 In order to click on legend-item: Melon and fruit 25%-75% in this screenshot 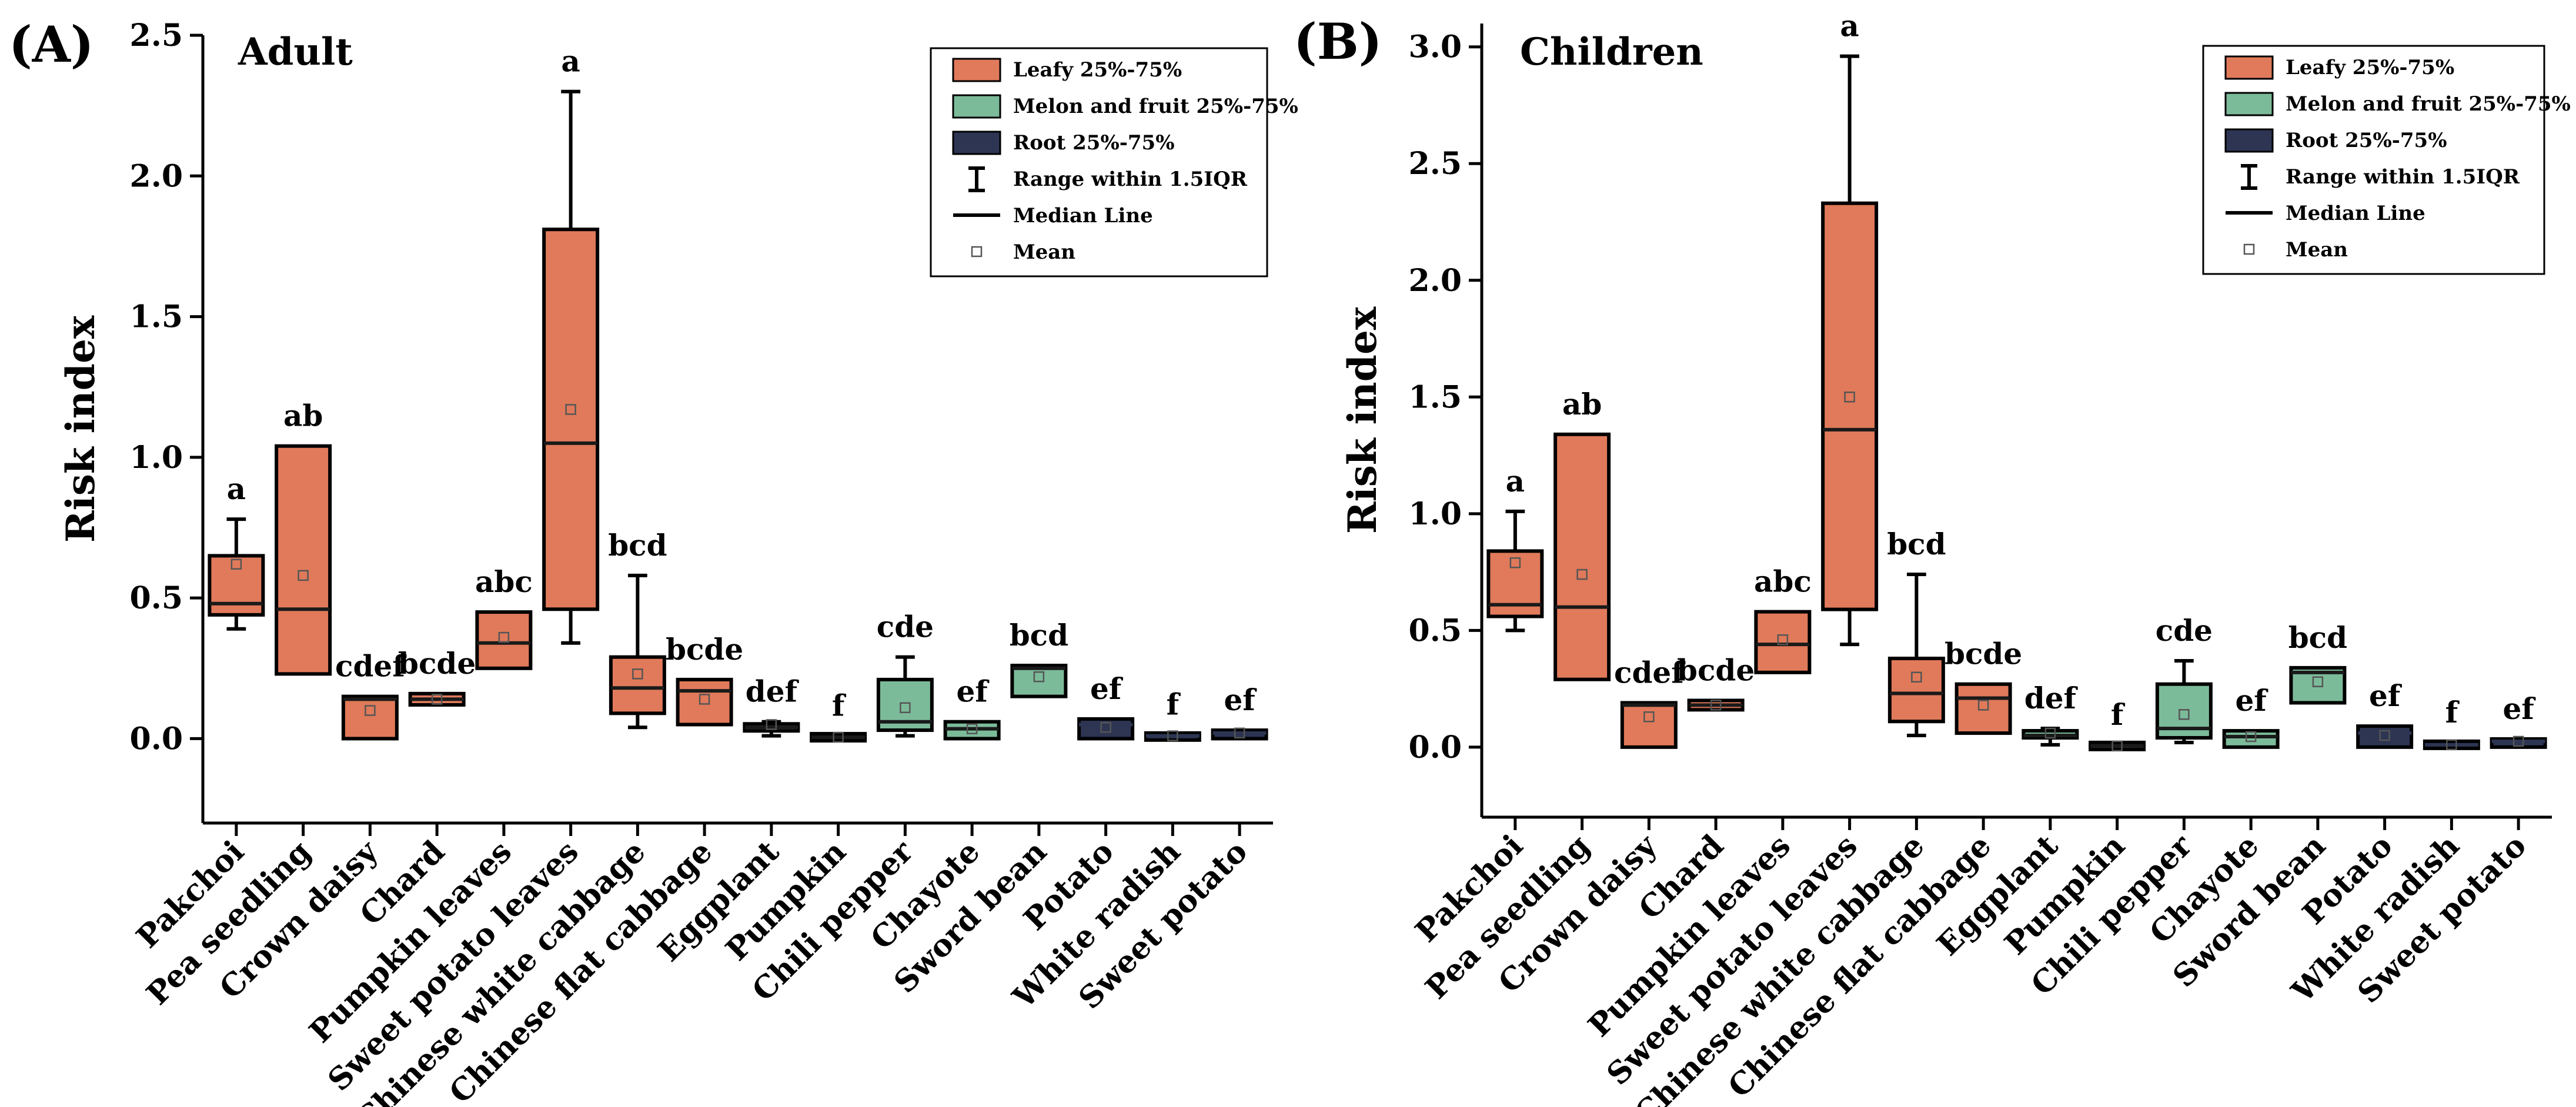, I will do `click(2397, 104)`.